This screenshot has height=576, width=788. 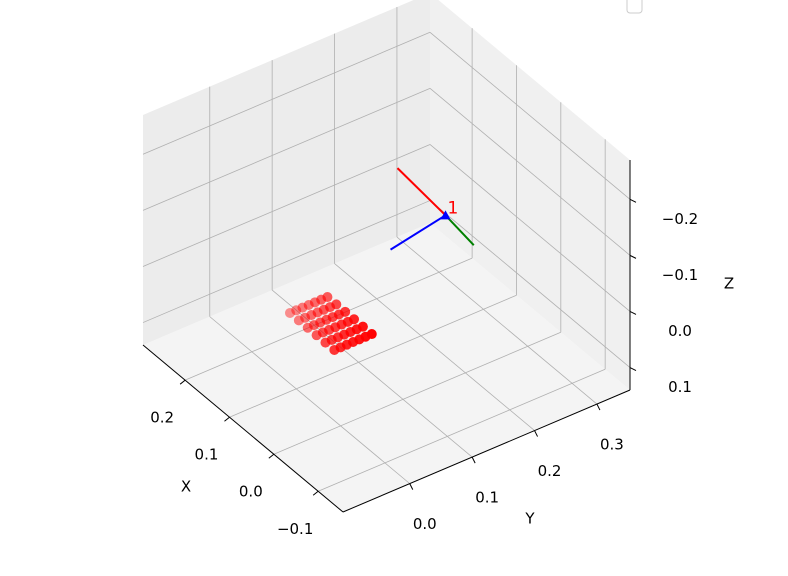 I want to click on legend-box, so click(x=634, y=7).